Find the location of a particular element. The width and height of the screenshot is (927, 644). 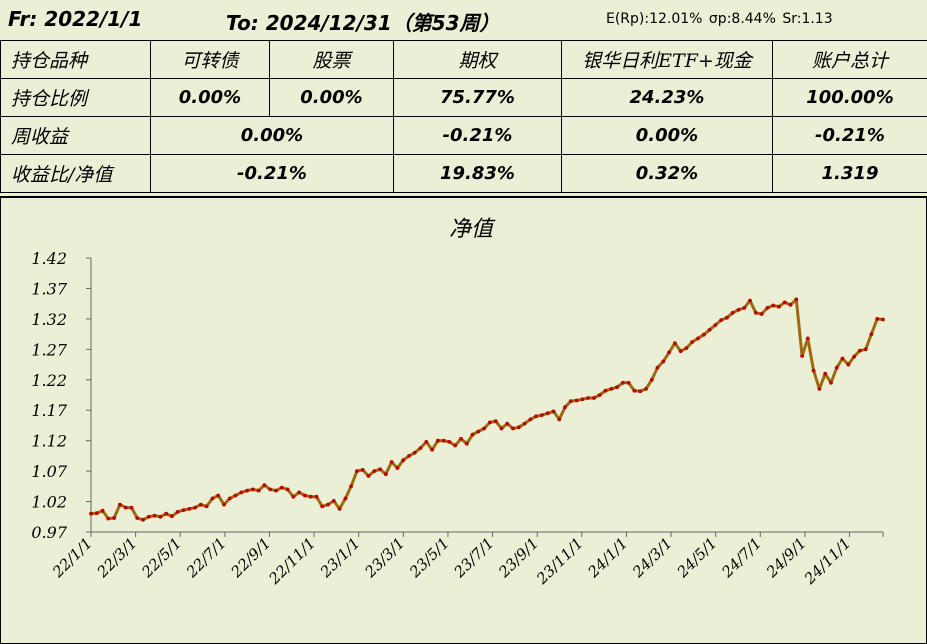

table-row: 收益比/净值 -0.21% 19.83% 0.32% 1.319 is located at coordinates (464, 174).